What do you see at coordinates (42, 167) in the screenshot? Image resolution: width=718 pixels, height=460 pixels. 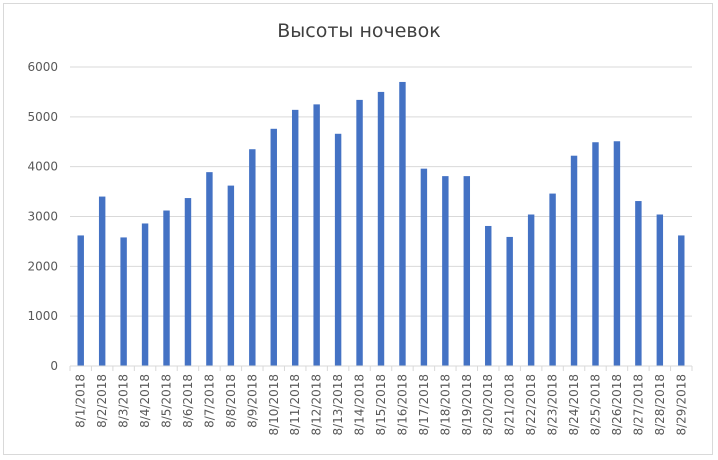 I see `y-tick-label: 4000` at bounding box center [42, 167].